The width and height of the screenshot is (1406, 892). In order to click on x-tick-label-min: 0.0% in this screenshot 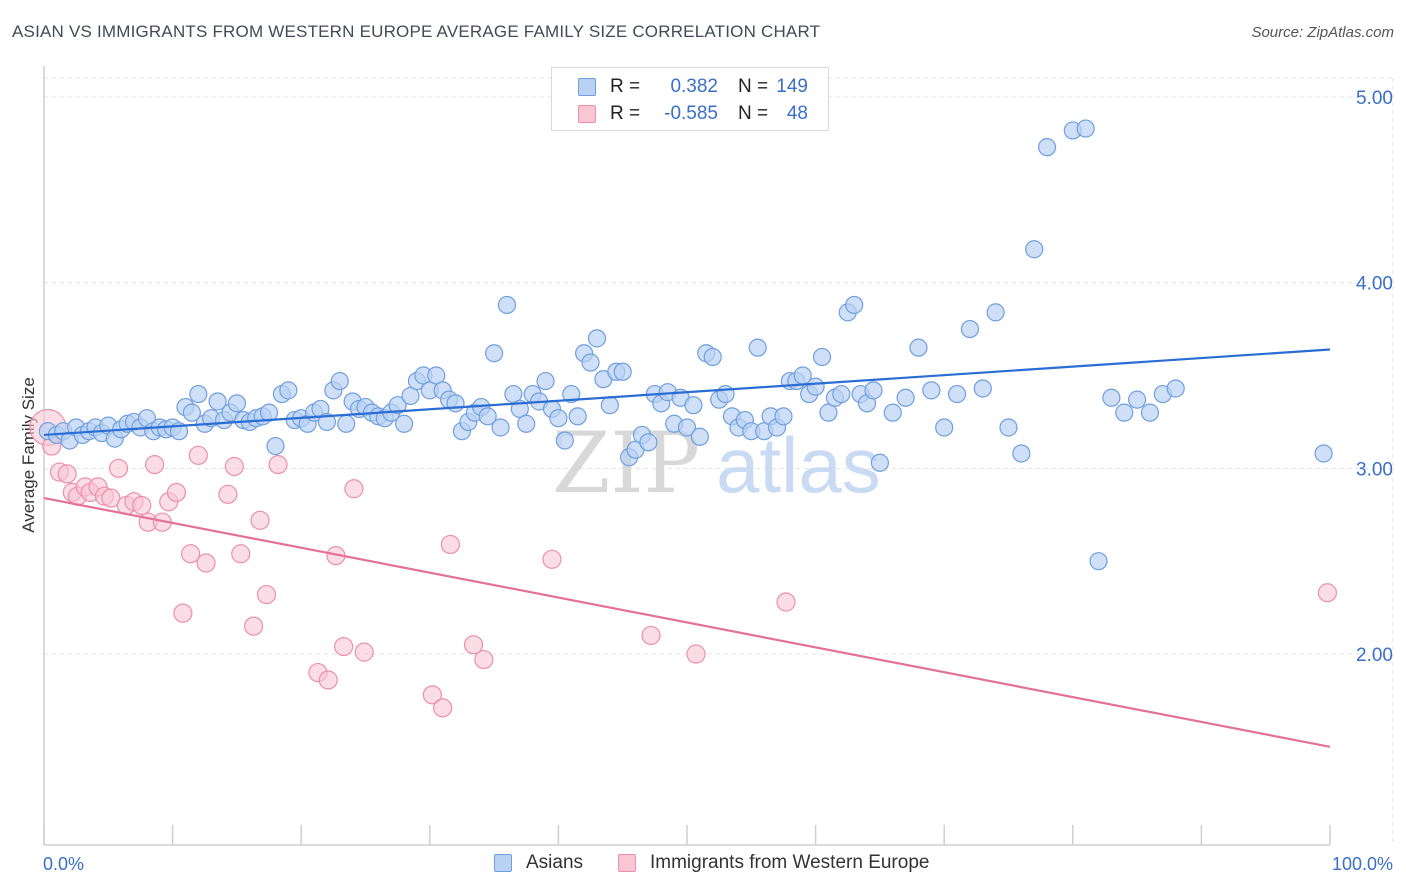, I will do `click(63, 864)`.